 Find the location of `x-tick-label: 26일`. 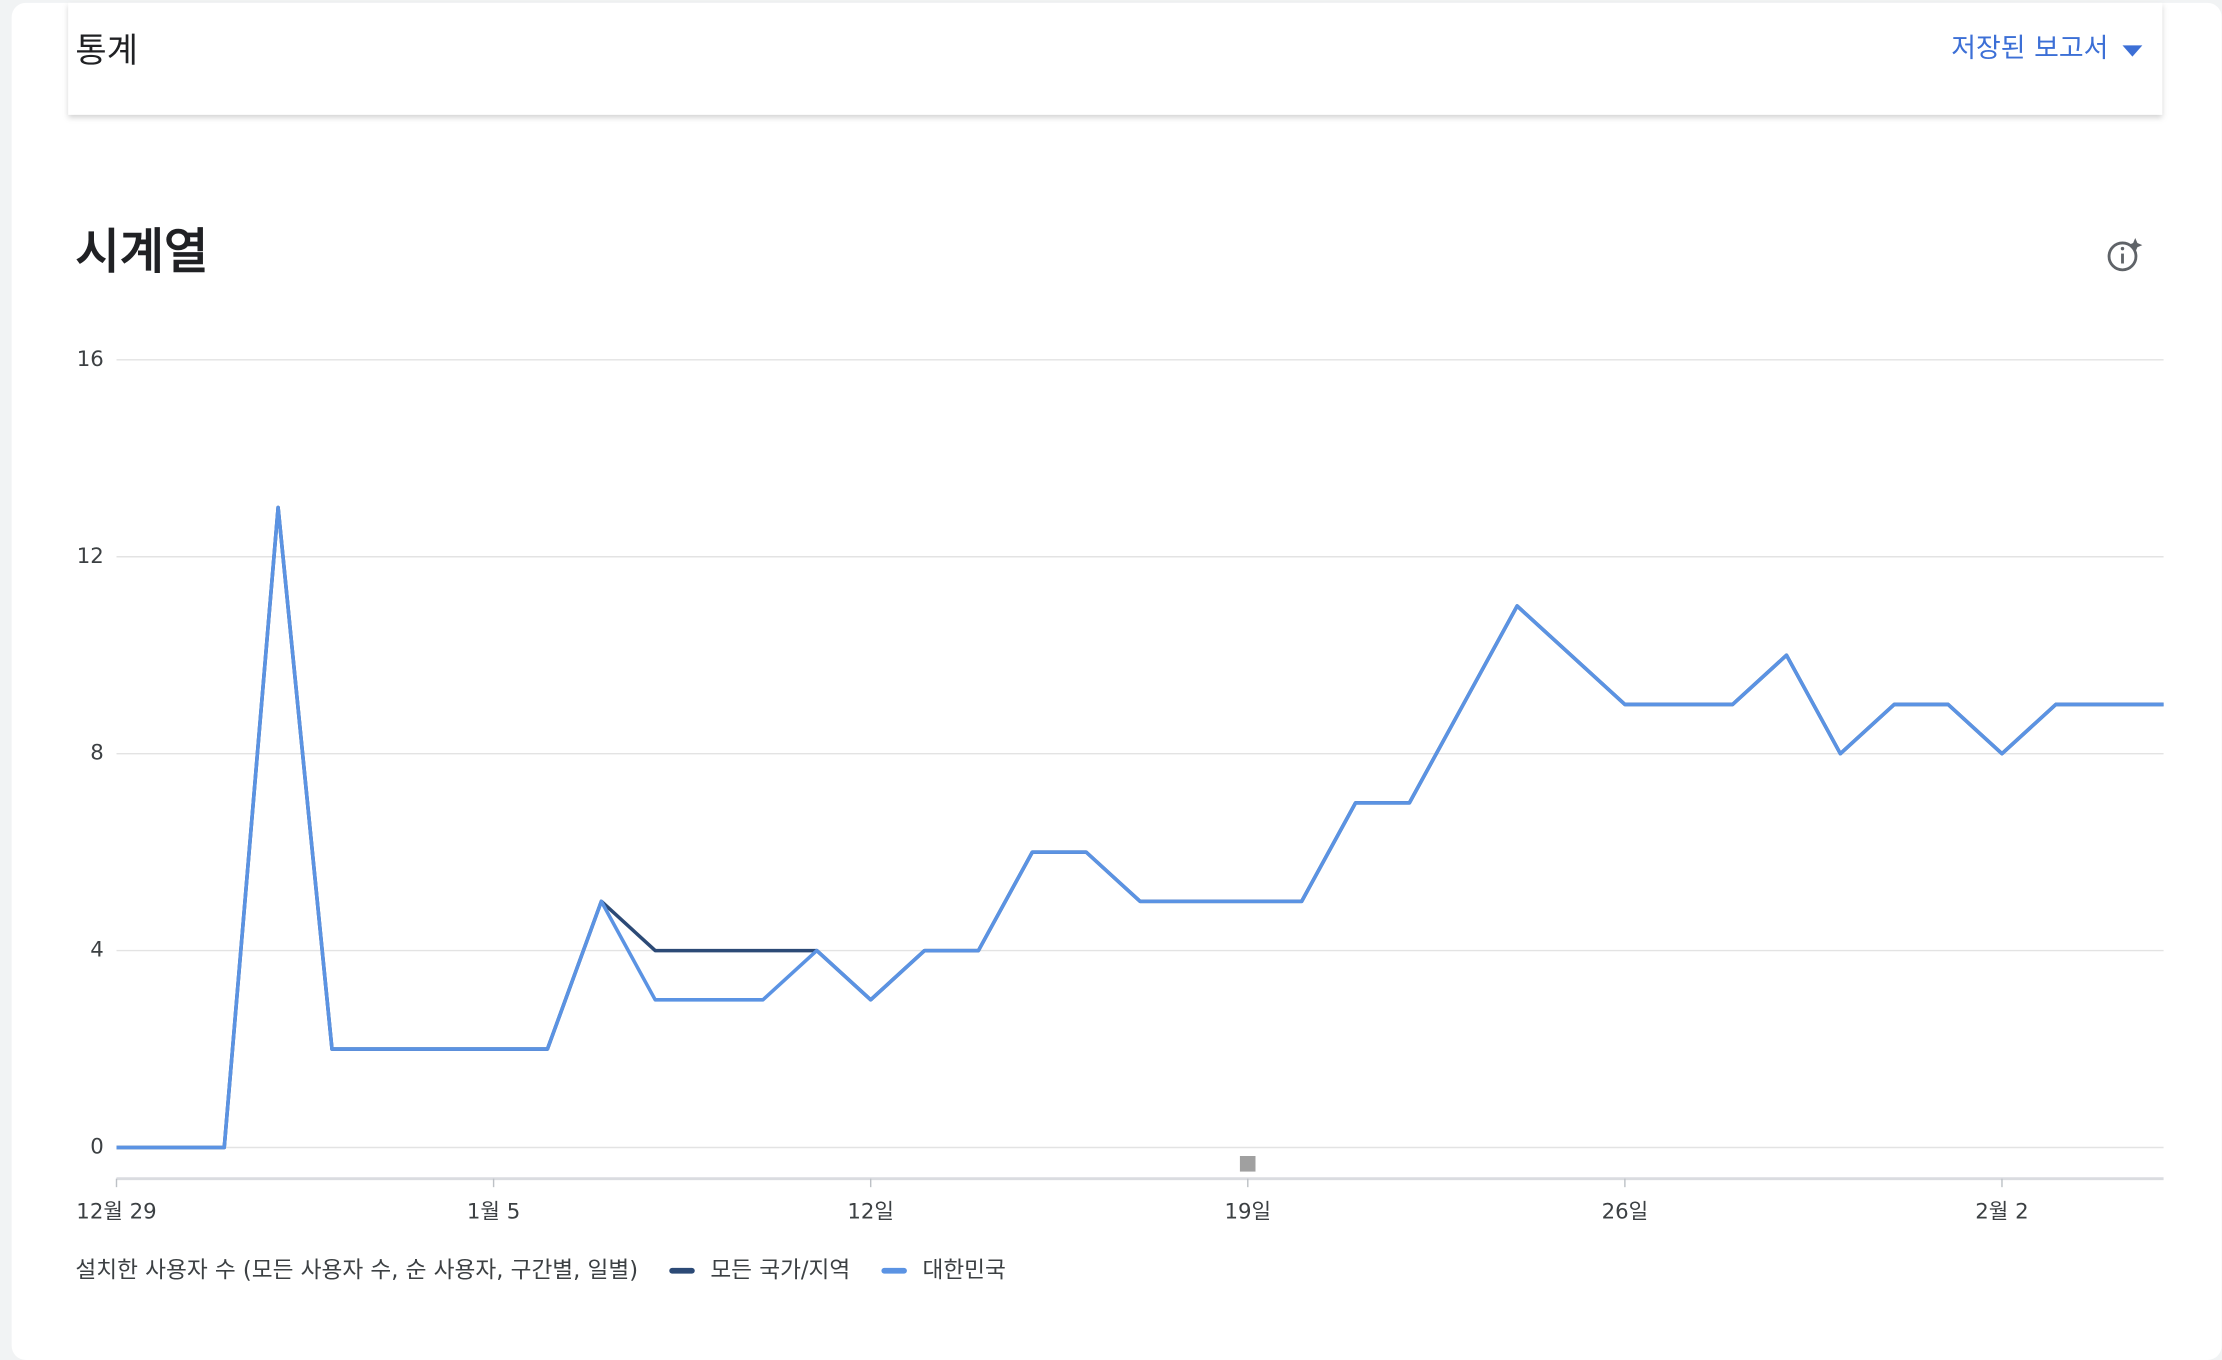

x-tick-label: 26일 is located at coordinates (1625, 1212).